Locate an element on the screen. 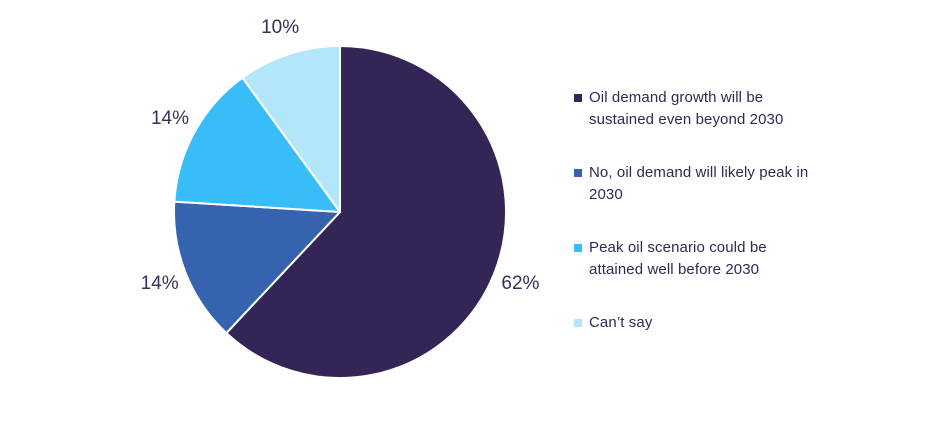  legend-item-label: Can’t say is located at coordinates (621, 322).